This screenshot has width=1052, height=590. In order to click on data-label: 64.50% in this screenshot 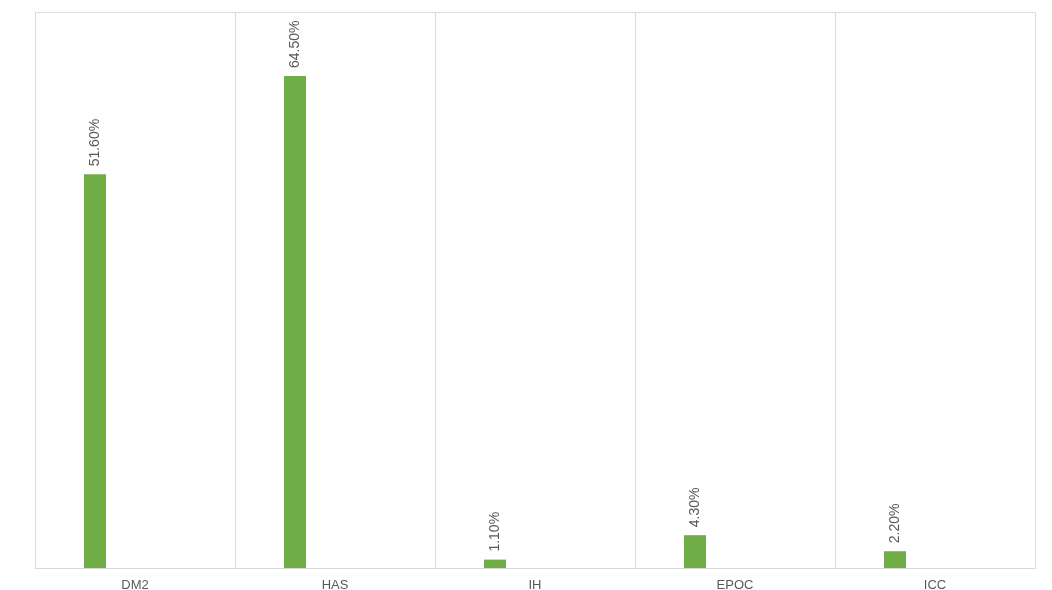, I will do `click(294, 44)`.